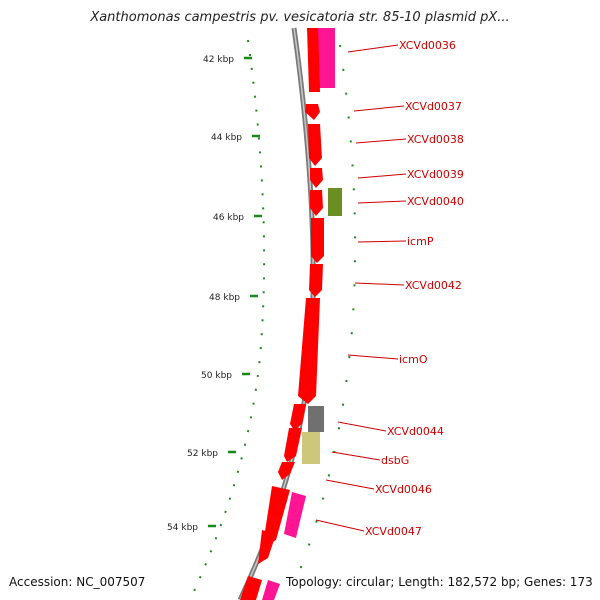 This screenshot has height=600, width=600. Describe the element at coordinates (395, 460) in the screenshot. I see `gene-label: dsbG` at that location.